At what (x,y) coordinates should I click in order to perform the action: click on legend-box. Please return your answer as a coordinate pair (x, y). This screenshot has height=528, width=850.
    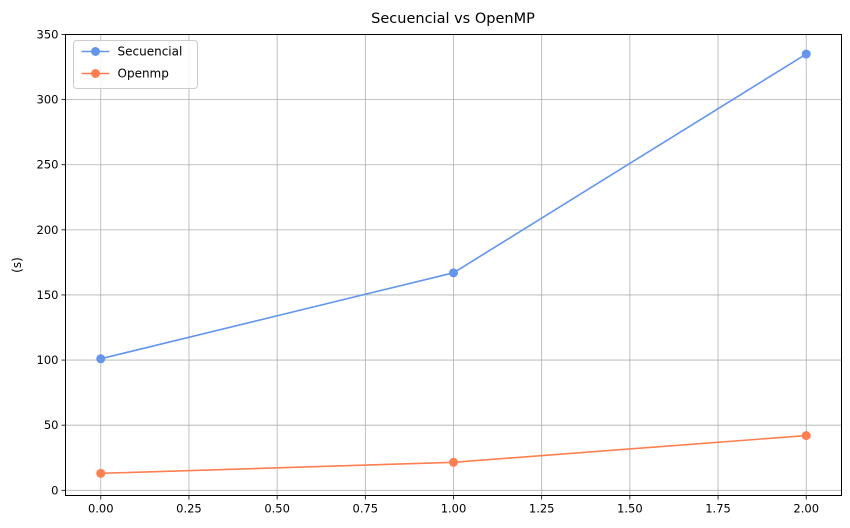
    Looking at the image, I should click on (135, 64).